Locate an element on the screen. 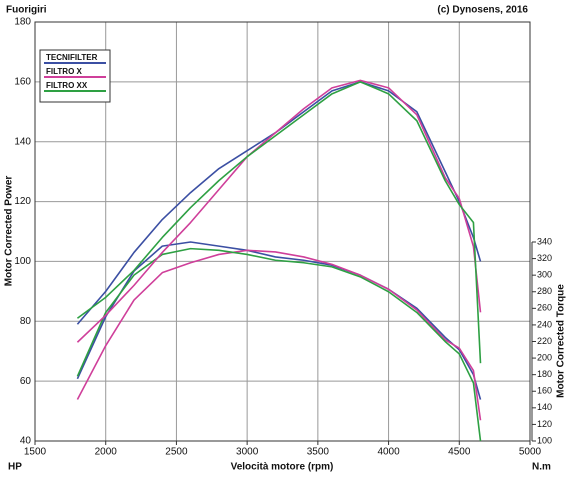 Image resolution: width=570 pixels, height=477 pixels. y2-tick-label: 260 is located at coordinates (544, 308).